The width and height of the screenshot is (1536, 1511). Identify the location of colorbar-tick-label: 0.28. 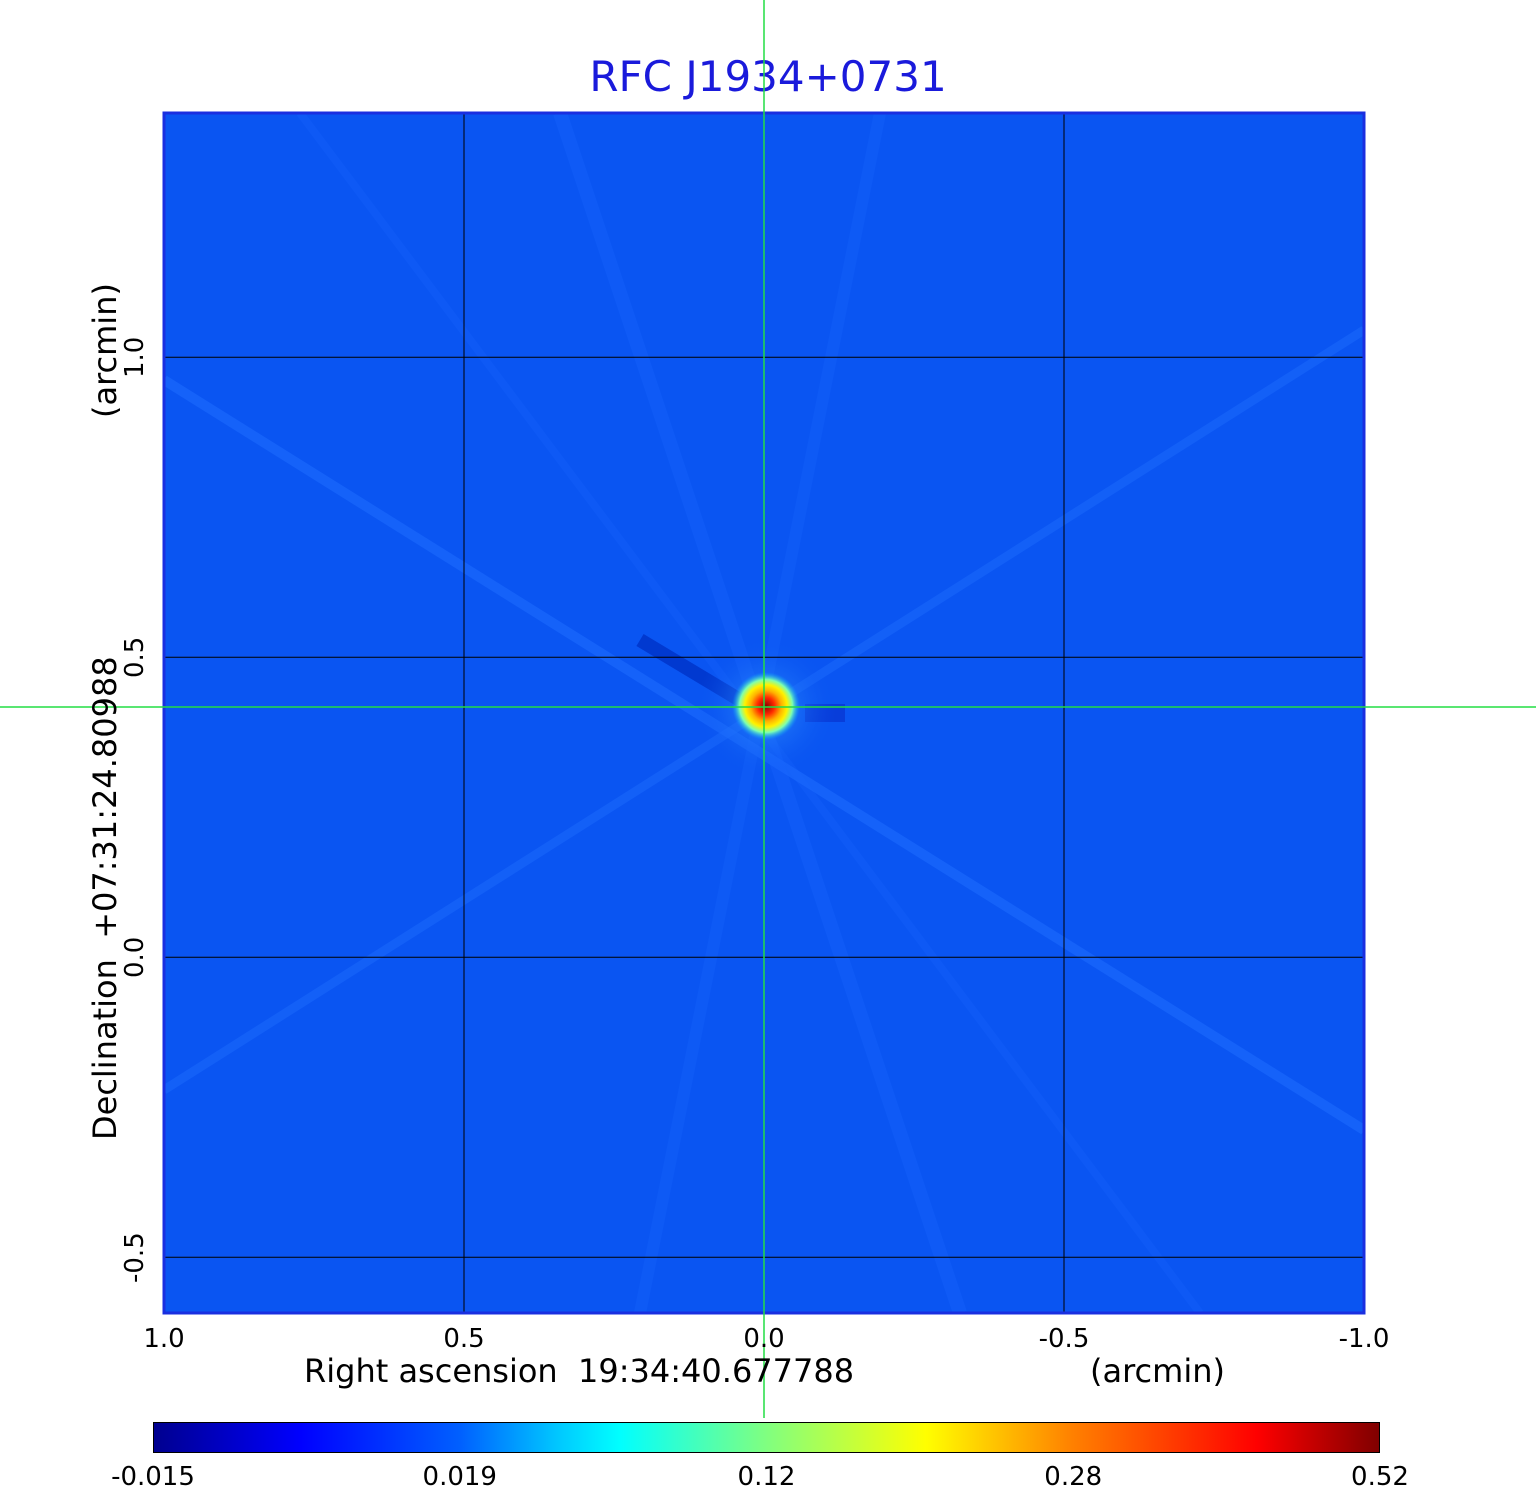
(1073, 1477).